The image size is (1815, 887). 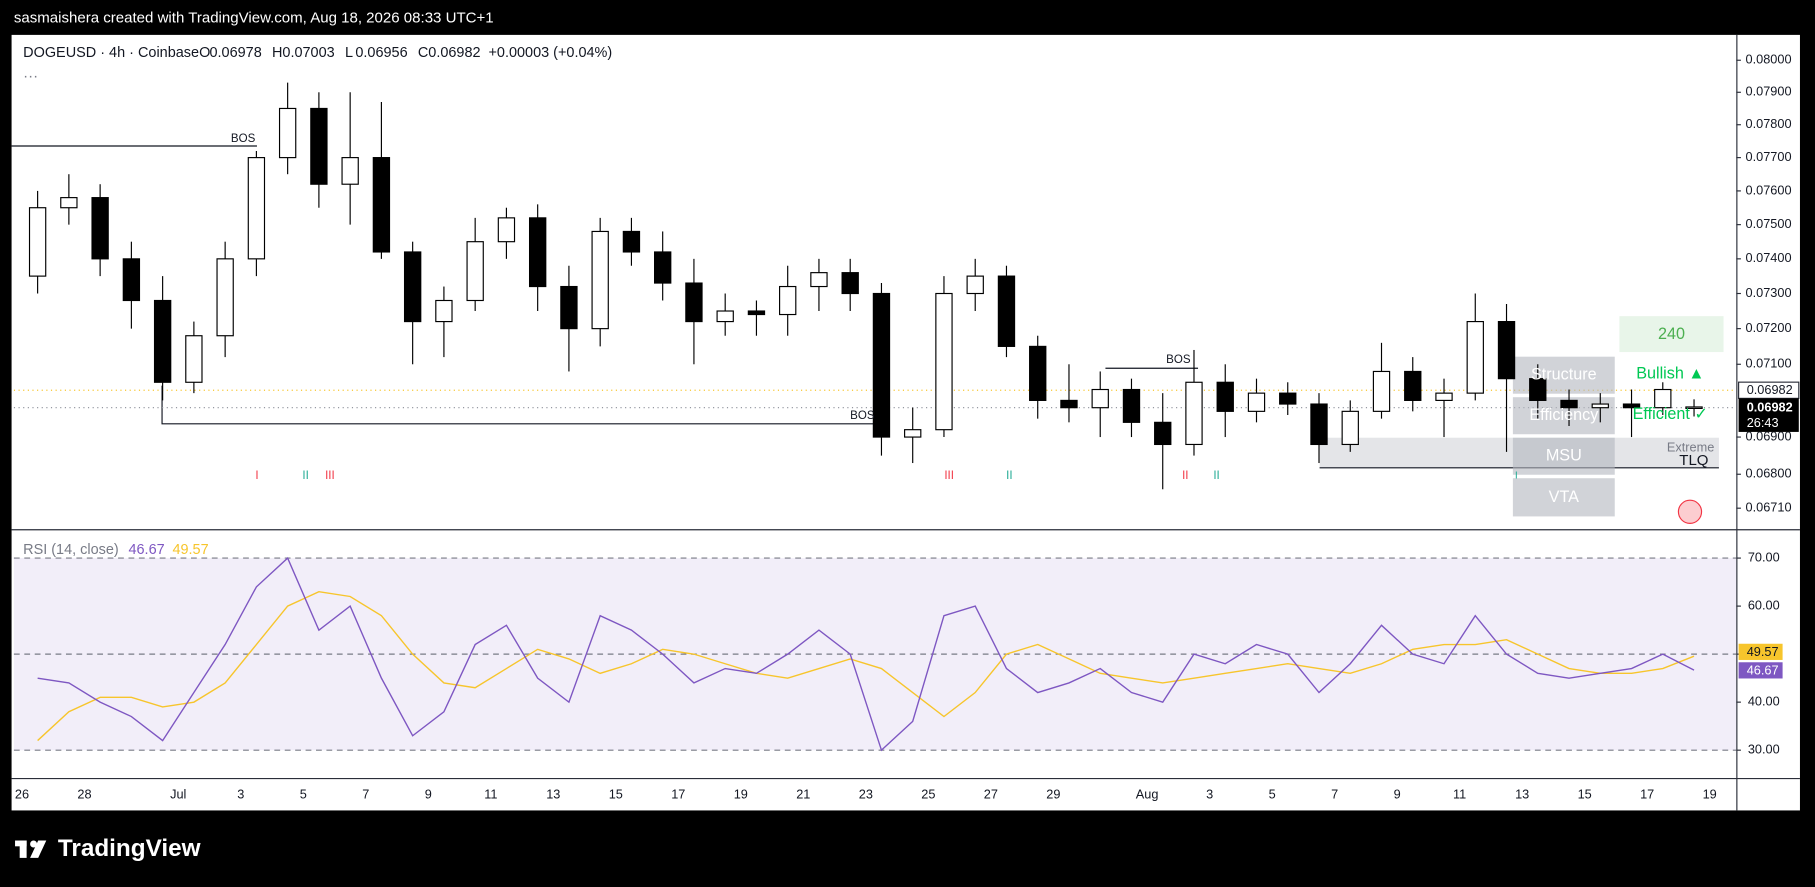 I want to click on annotation: VTA, so click(x=1564, y=497).